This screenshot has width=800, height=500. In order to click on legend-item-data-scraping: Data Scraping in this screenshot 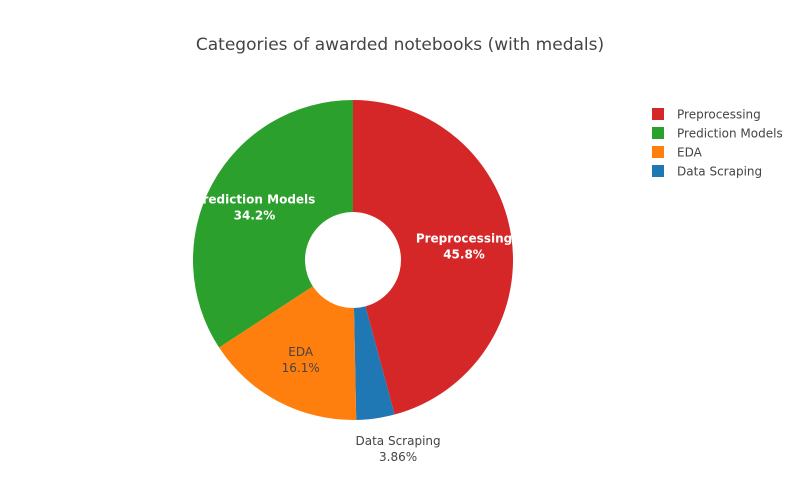, I will do `click(707, 172)`.